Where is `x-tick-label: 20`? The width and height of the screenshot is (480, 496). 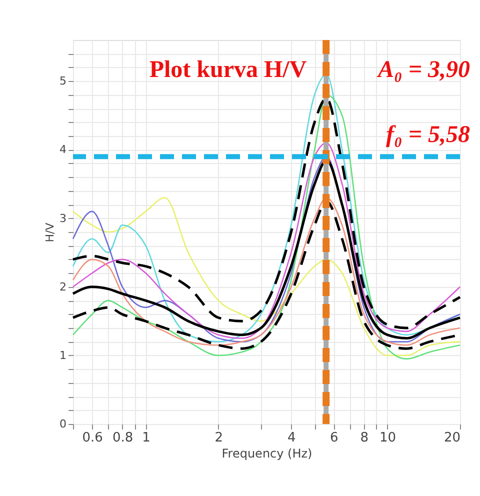 x-tick-label: 20 is located at coordinates (452, 438).